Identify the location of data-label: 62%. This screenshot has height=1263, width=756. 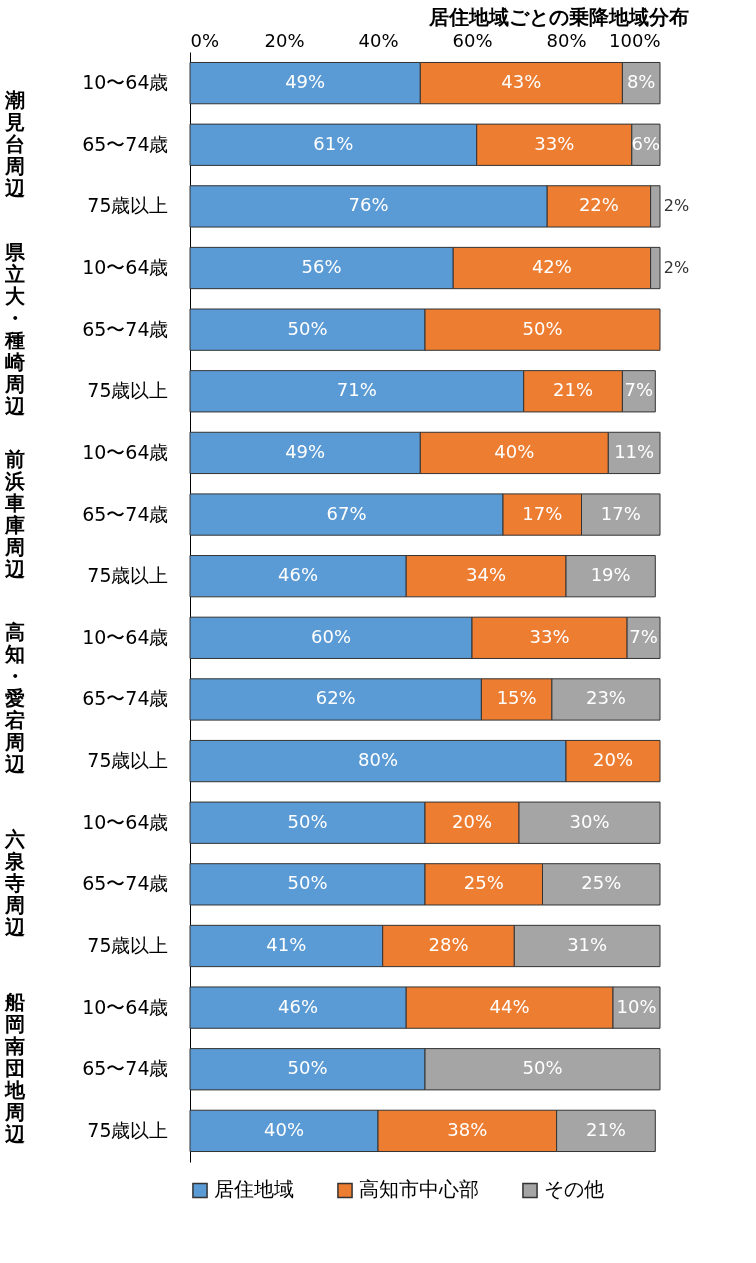
(335, 698).